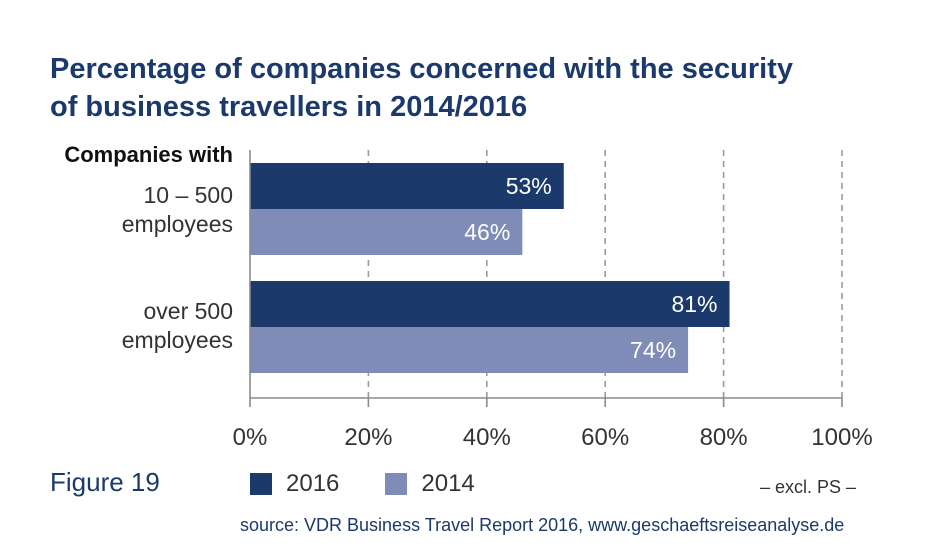 The height and width of the screenshot is (552, 927). I want to click on legend: 2016 2014, so click(385, 484).